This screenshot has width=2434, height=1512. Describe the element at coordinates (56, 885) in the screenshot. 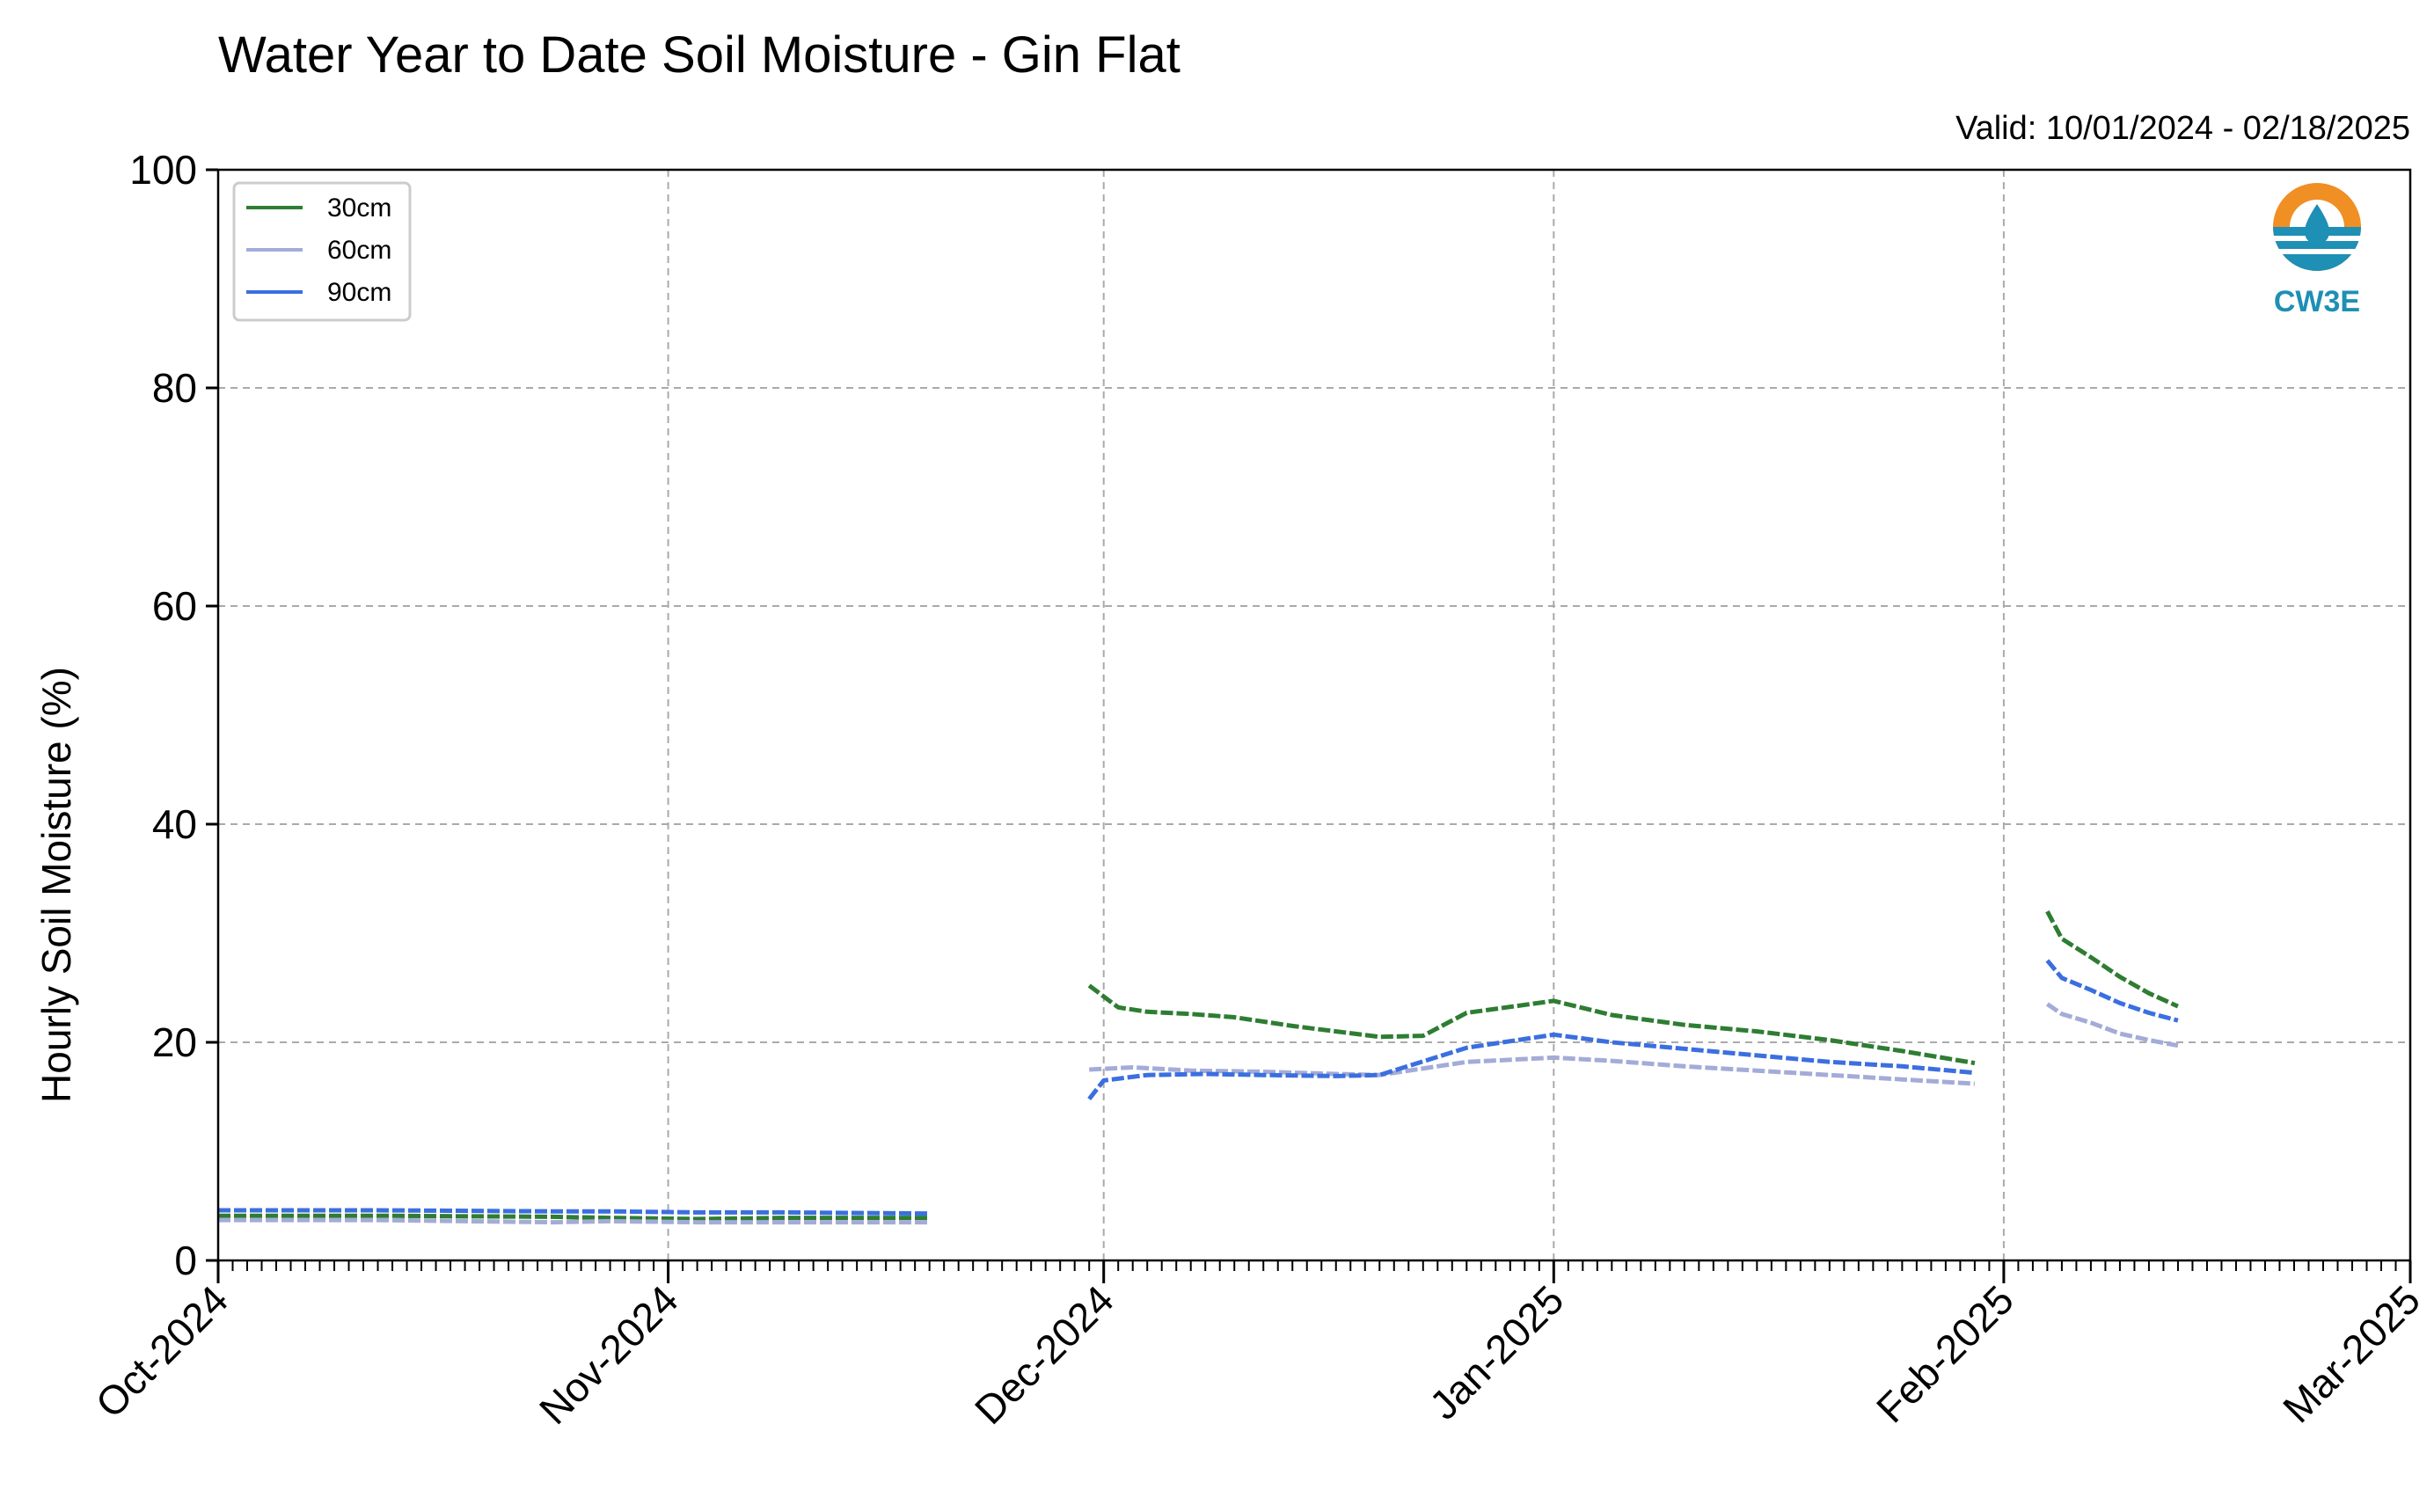

I see `y-axis-label: Hourly Soil Moisture (%)` at that location.